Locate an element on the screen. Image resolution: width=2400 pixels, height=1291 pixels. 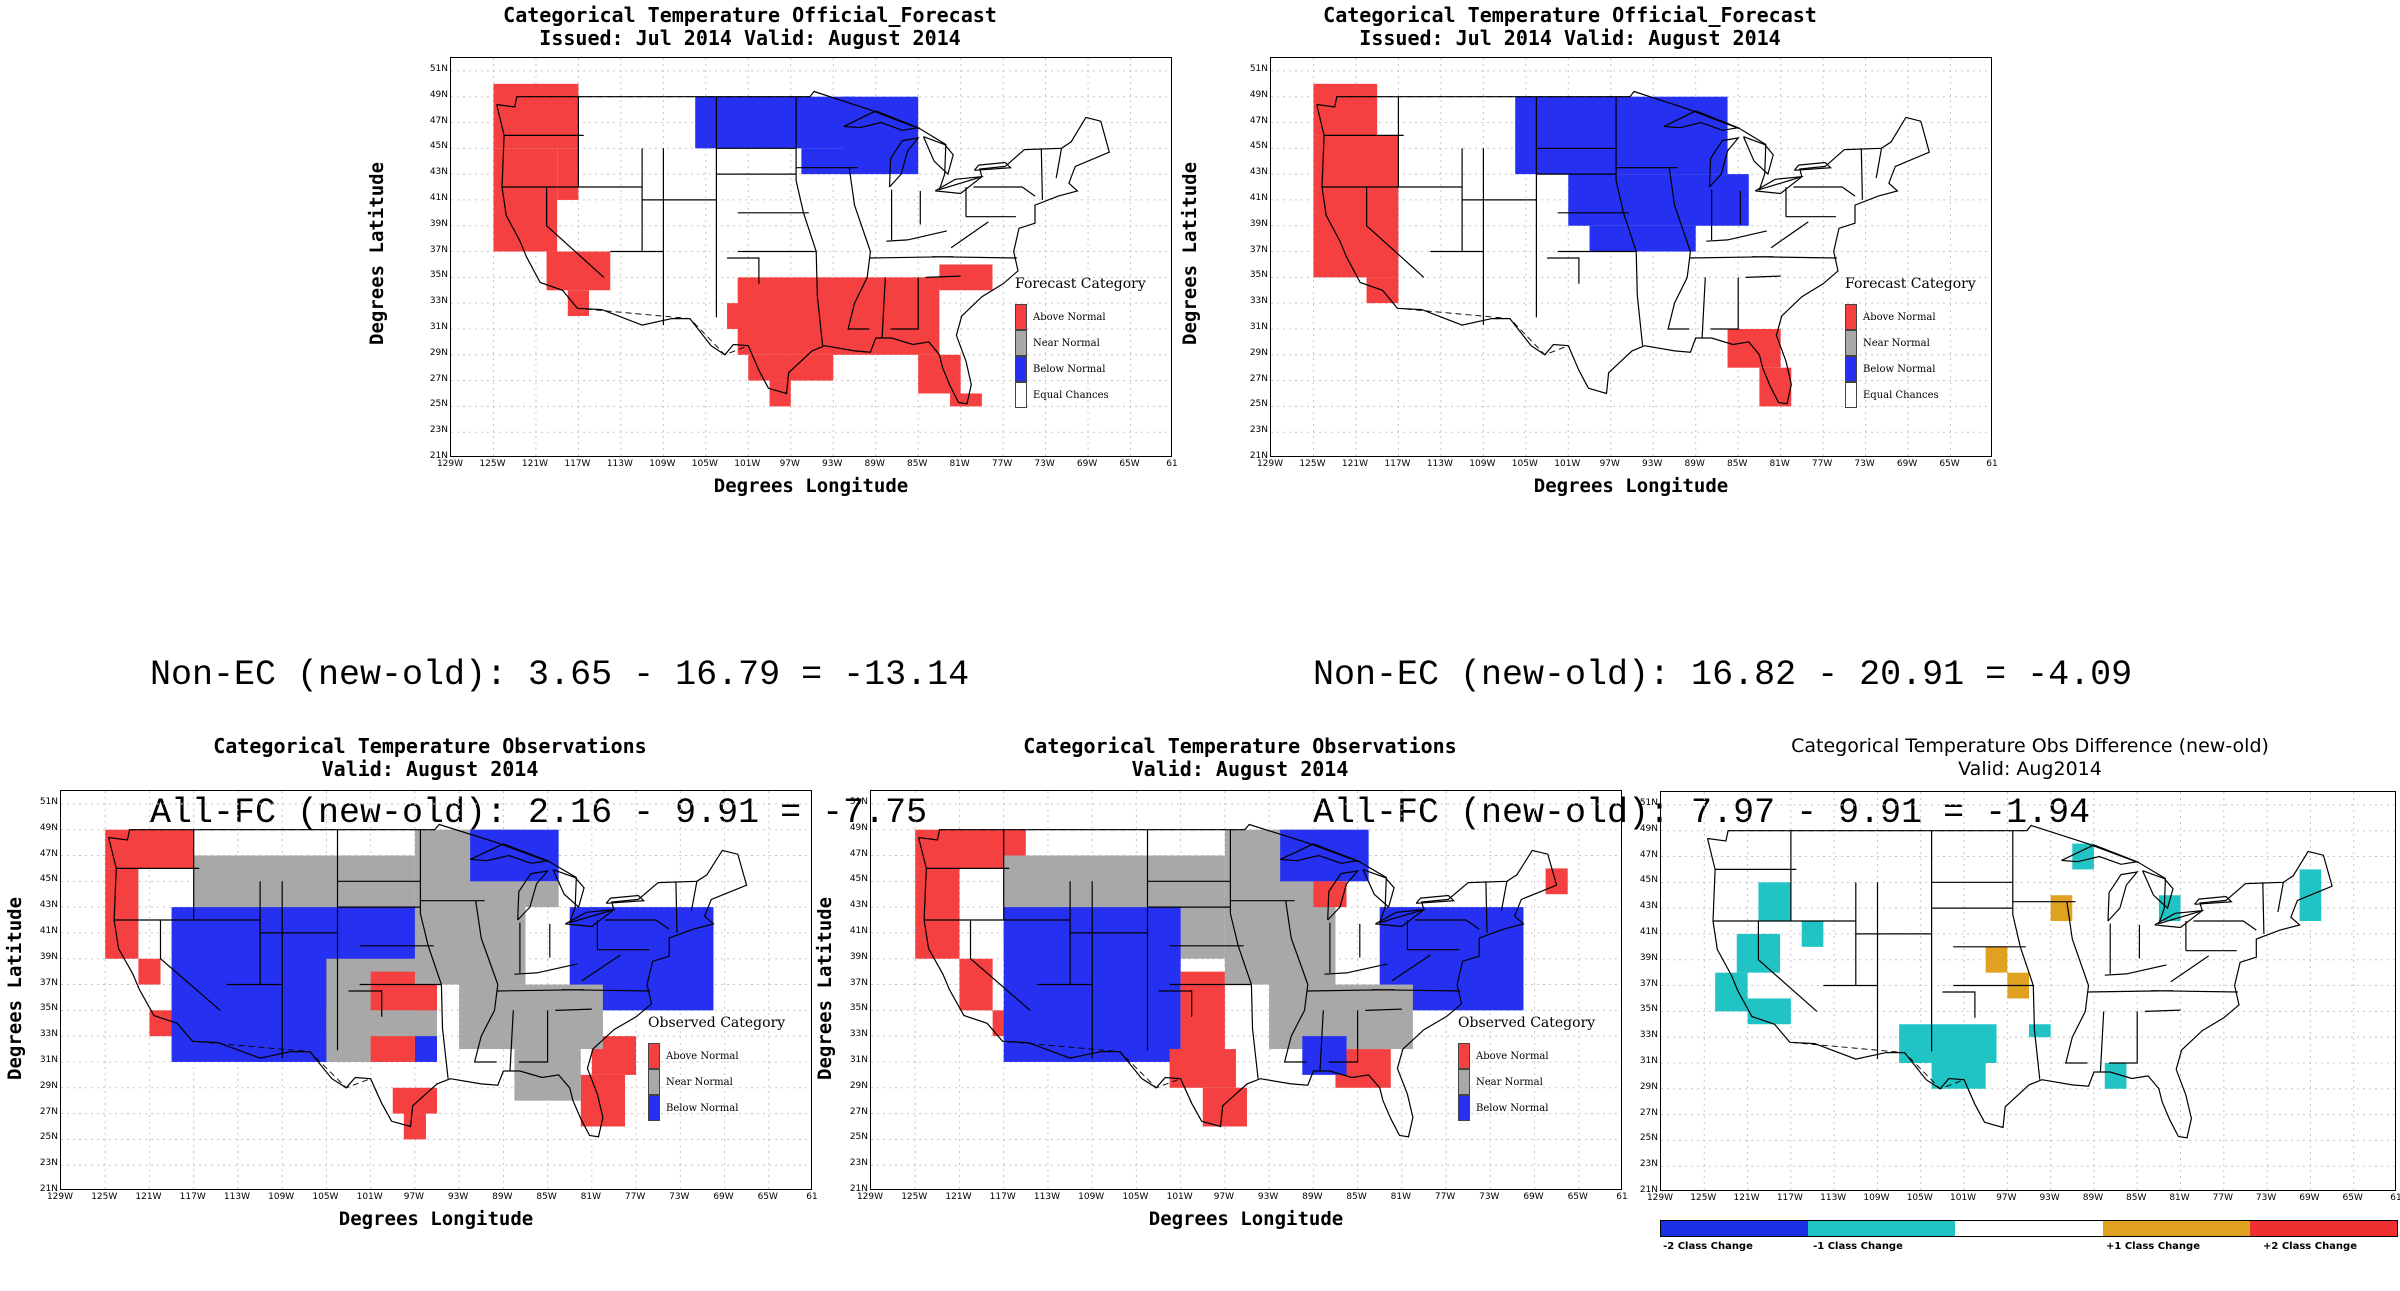
legend-title: Forecast Category is located at coordinates (1910, 284).